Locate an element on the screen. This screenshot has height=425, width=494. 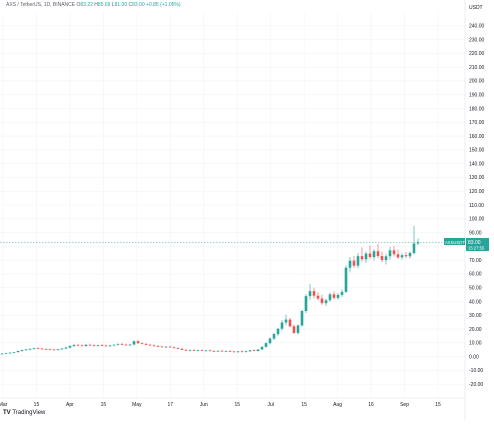
close-label: C is located at coordinates (130, 5).